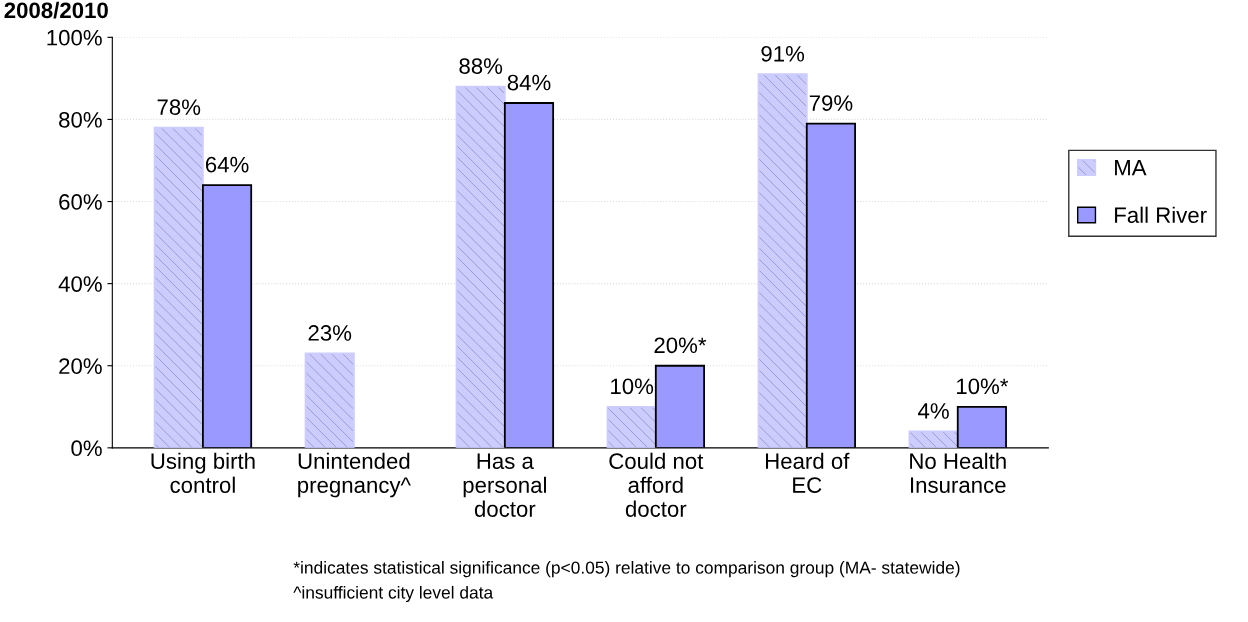 Image resolution: width=1248 pixels, height=622 pixels. I want to click on data-label: 78%, so click(179, 107).